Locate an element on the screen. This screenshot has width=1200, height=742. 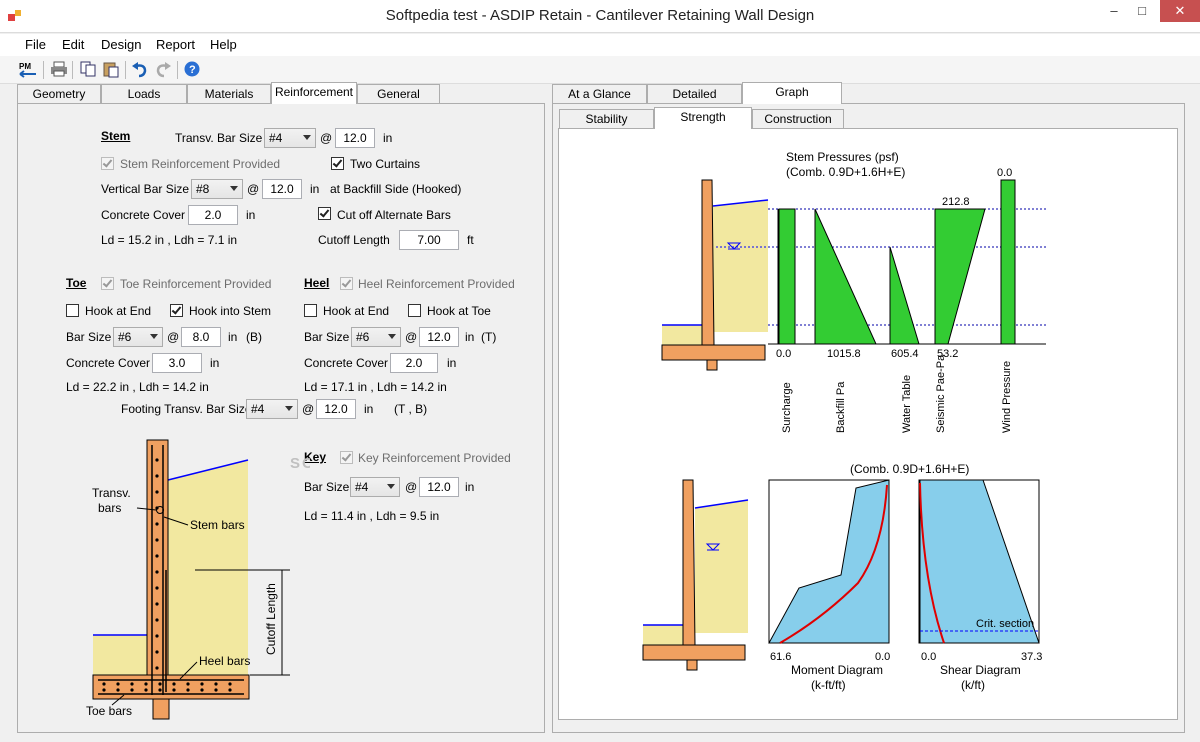
surcharge-label: Surcharge is located at coordinates (787, 407).